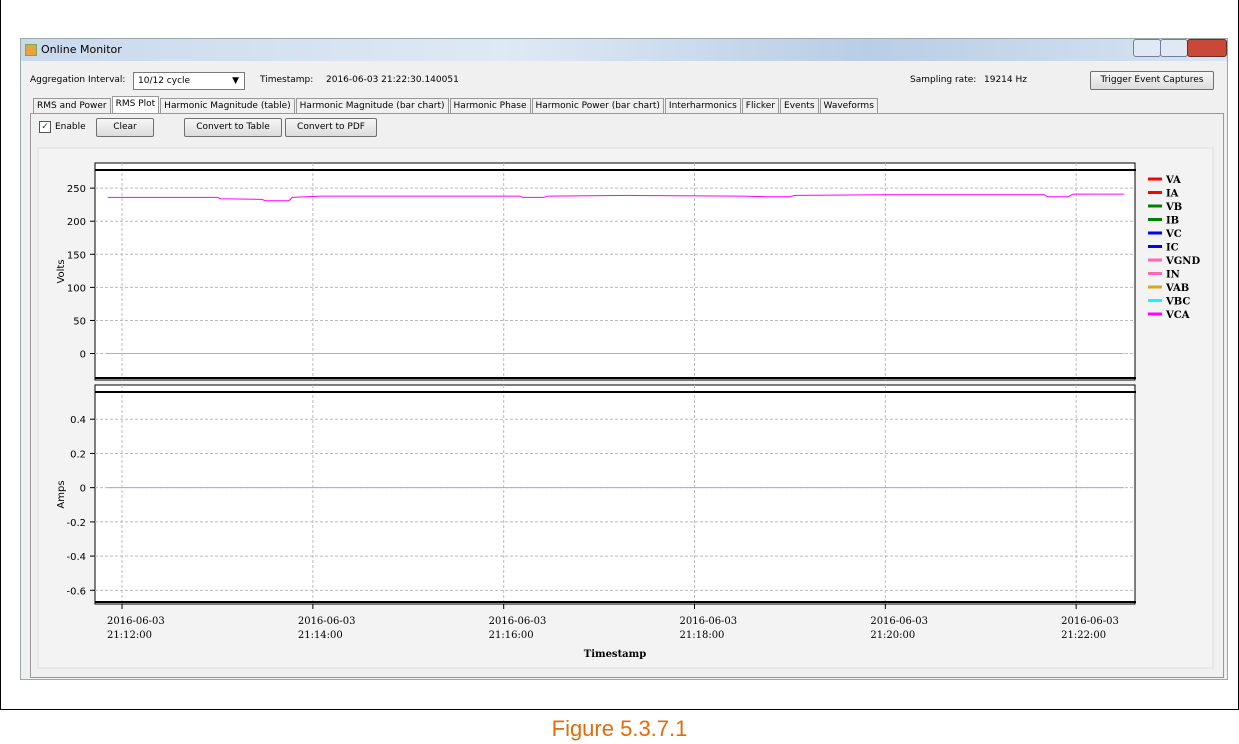  I want to click on x-tick-label: 2016-06-03 21:18:00, so click(709, 628).